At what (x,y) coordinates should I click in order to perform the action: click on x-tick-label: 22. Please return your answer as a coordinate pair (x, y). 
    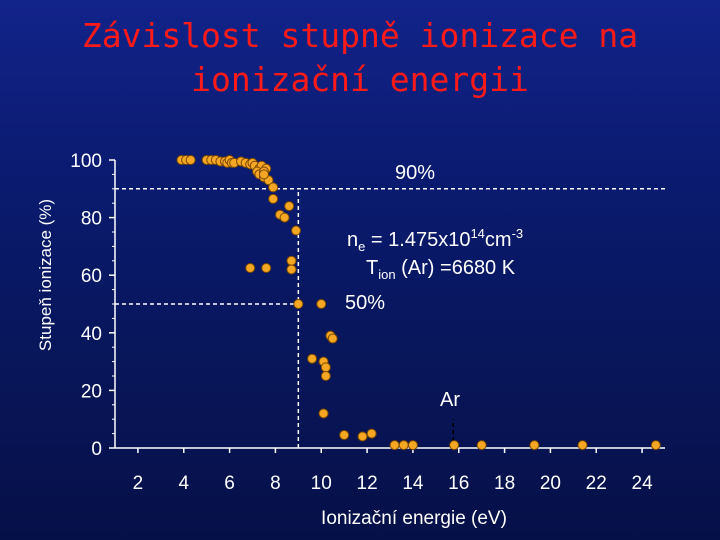
    Looking at the image, I should click on (596, 483).